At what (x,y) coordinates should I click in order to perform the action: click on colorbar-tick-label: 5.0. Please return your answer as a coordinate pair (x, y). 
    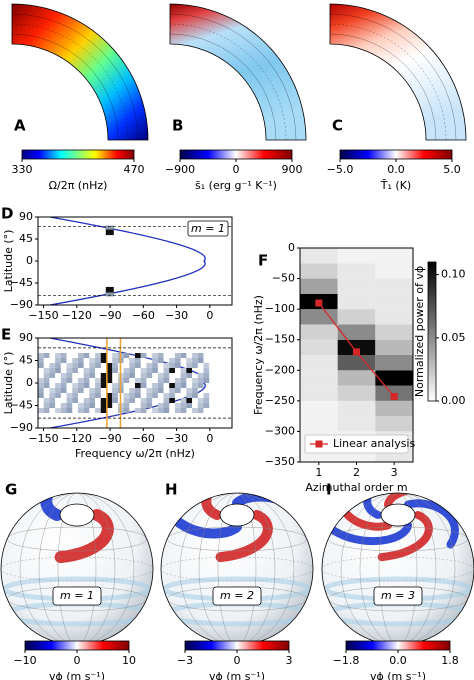
    Looking at the image, I should click on (452, 169).